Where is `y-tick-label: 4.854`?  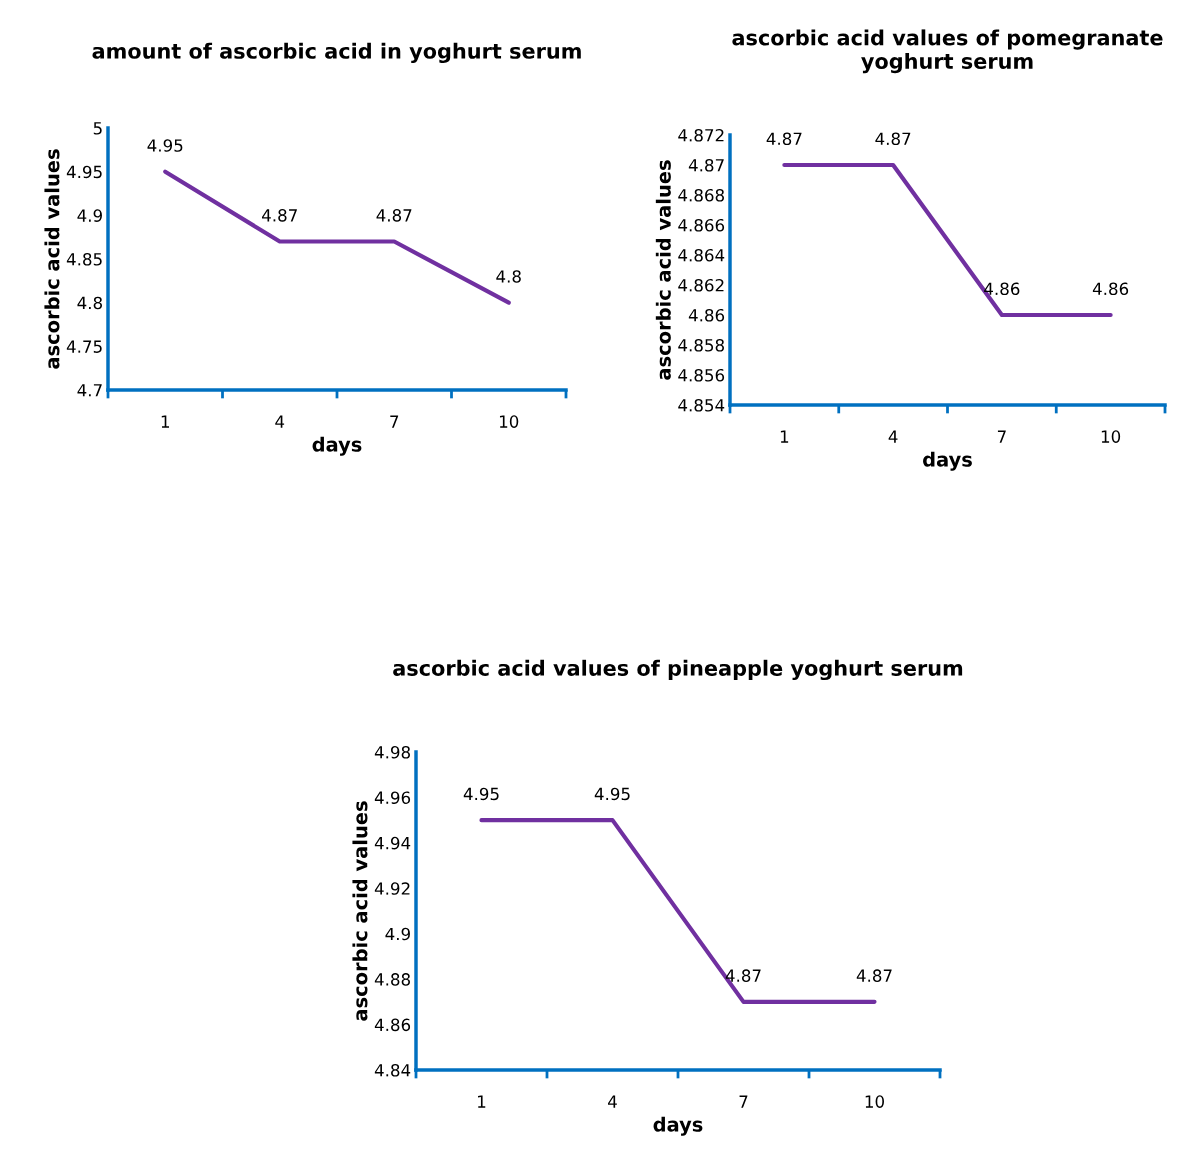
y-tick-label: 4.854 is located at coordinates (701, 405).